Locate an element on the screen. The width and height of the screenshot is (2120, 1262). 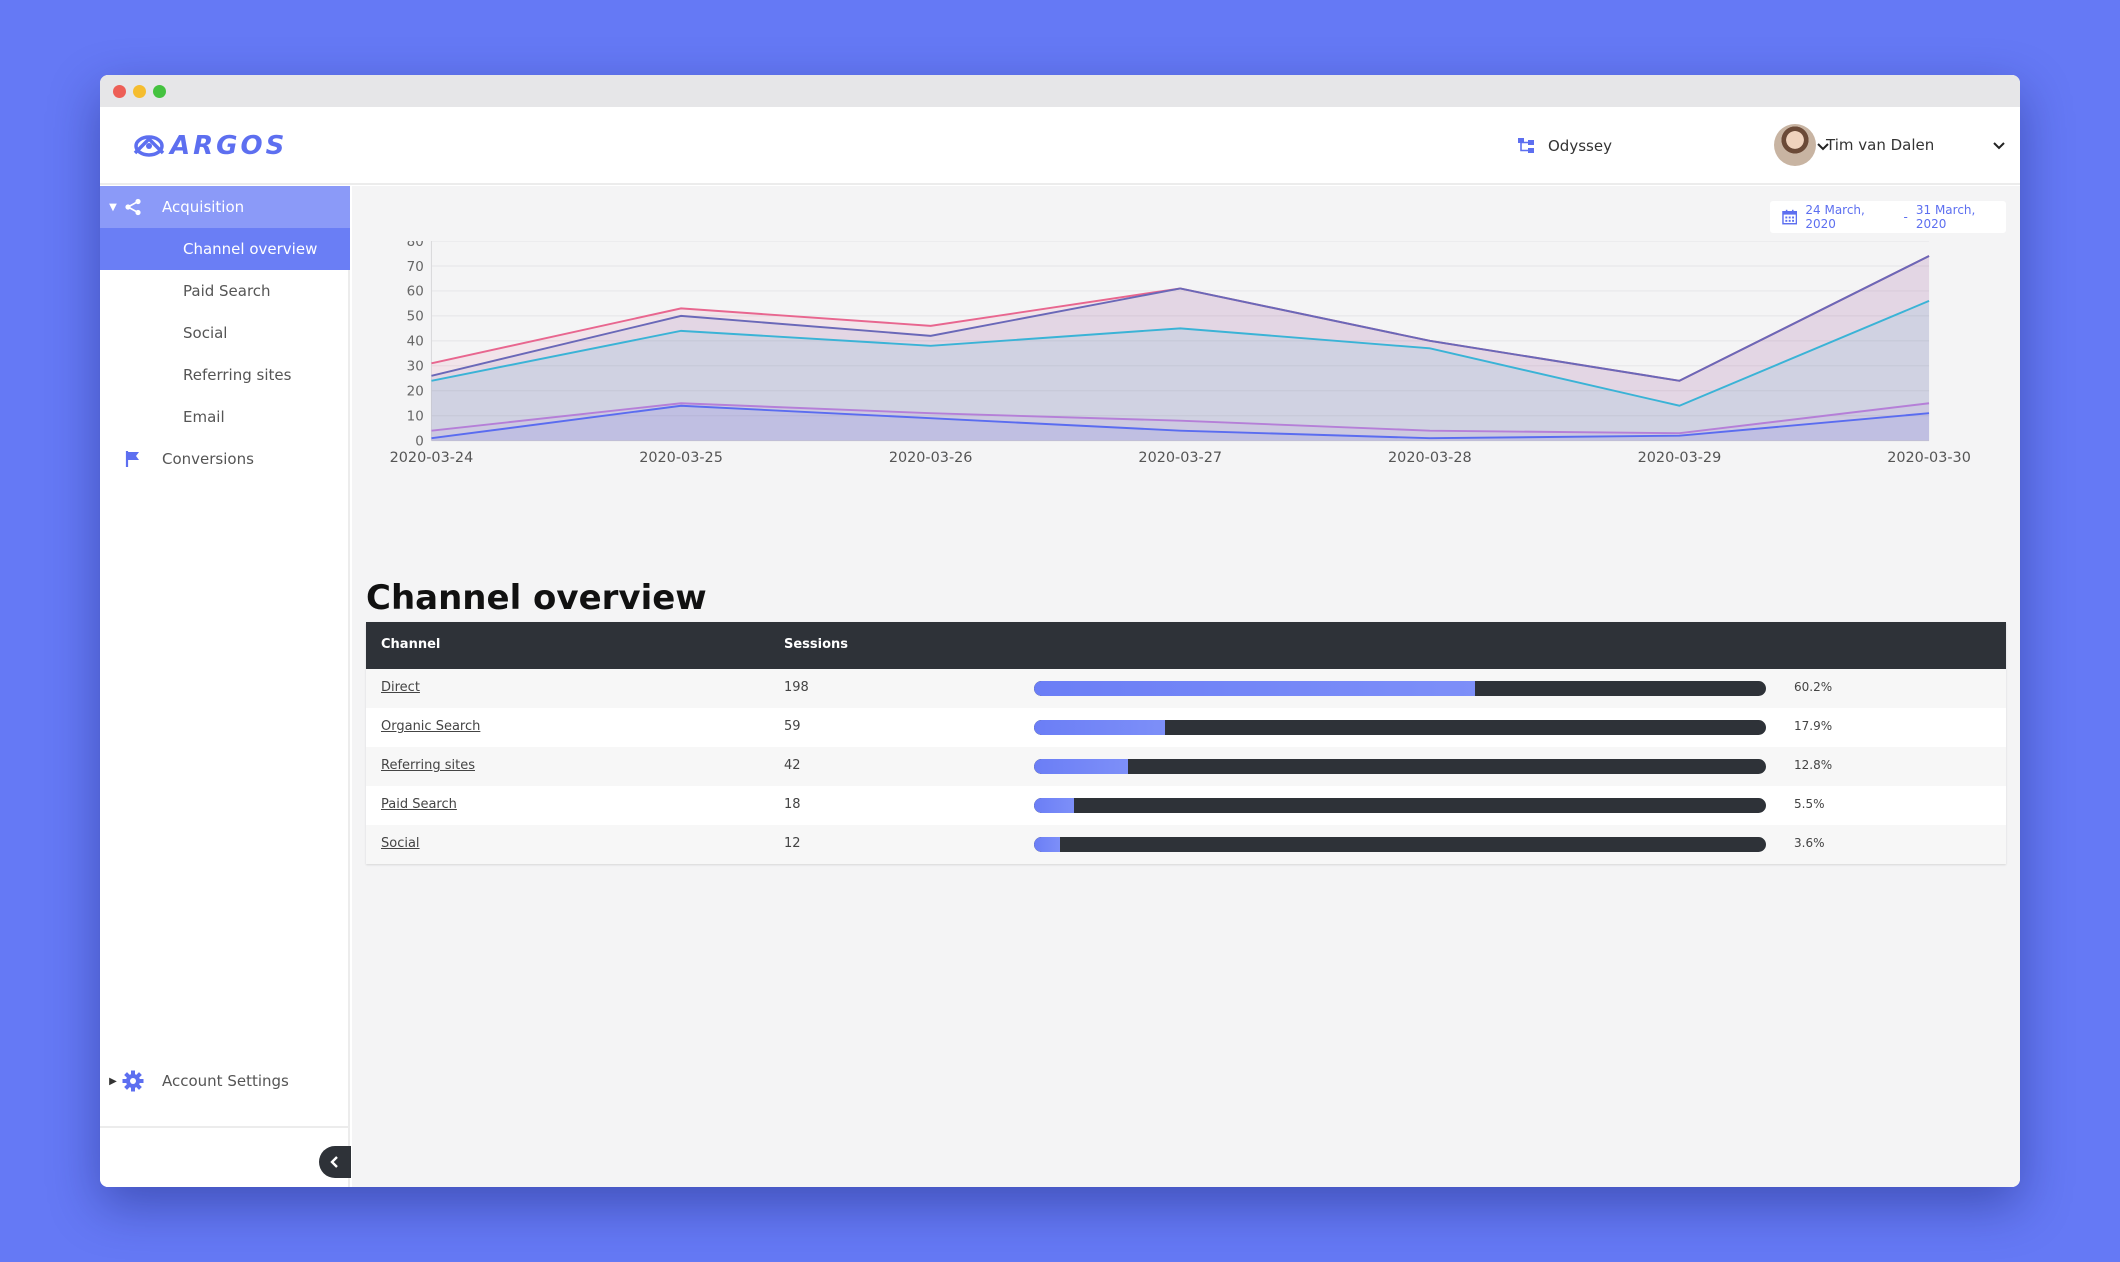
avatar is located at coordinates (1795, 145).